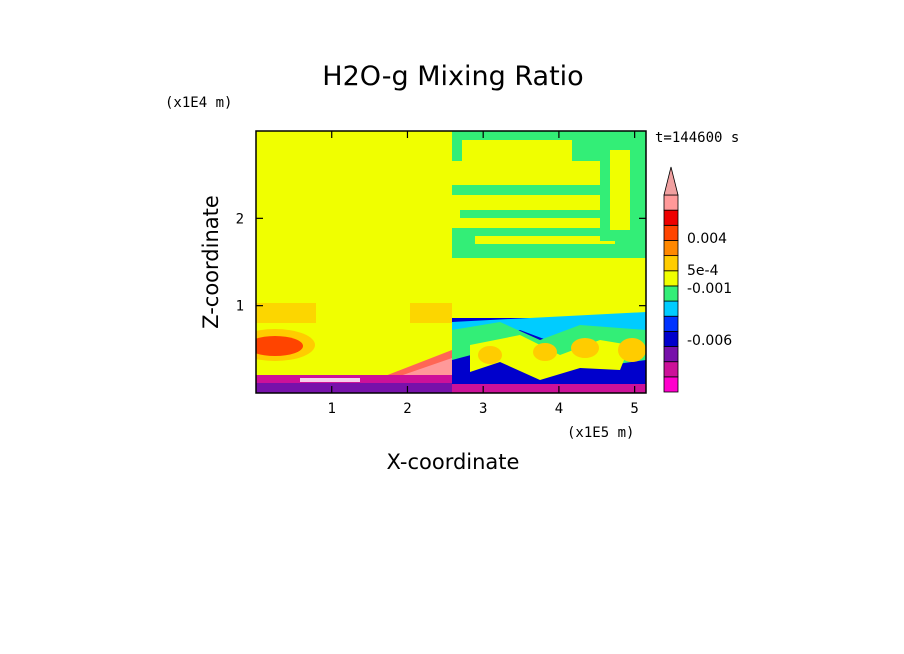 Image resolution: width=904 pixels, height=654 pixels. I want to click on chart-title: H2O-g Mixing Ratio, so click(452, 76).